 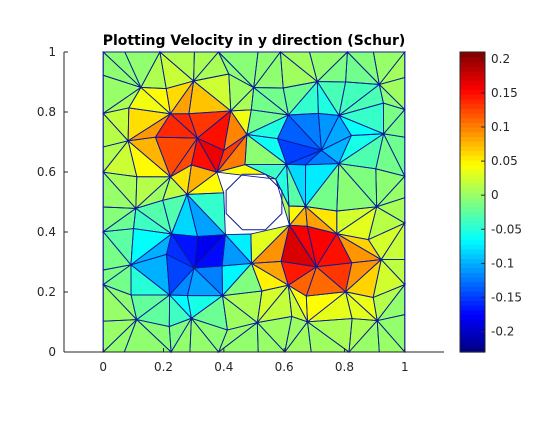 I want to click on colorbar: 0.2 0.15 0.1 0.05 0 -0.05 -0.1 -0.15 -0.2, so click(x=490, y=202).